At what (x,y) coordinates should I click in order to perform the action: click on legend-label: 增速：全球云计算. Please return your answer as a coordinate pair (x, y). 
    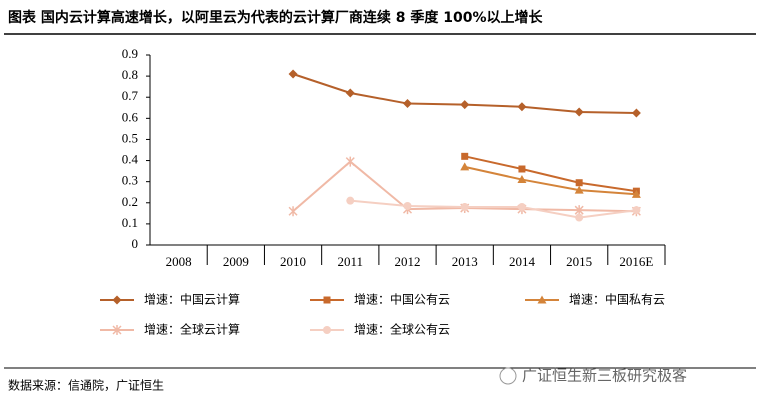
    Looking at the image, I should click on (192, 329).